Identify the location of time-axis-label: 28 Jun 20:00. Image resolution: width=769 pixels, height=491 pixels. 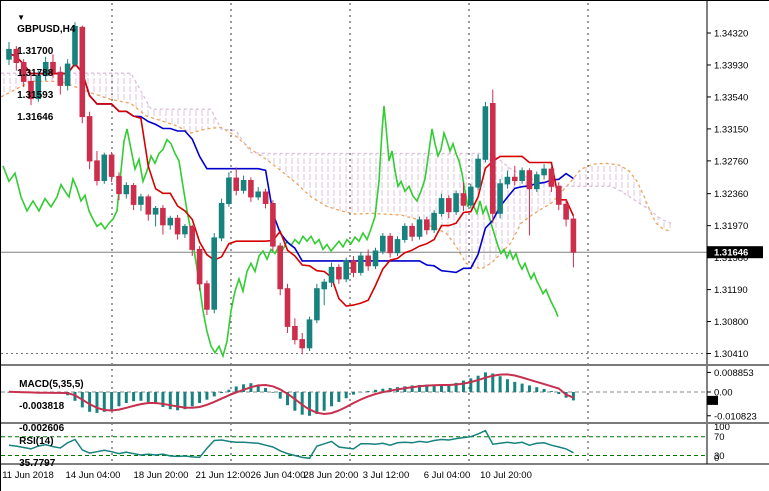
(331, 475).